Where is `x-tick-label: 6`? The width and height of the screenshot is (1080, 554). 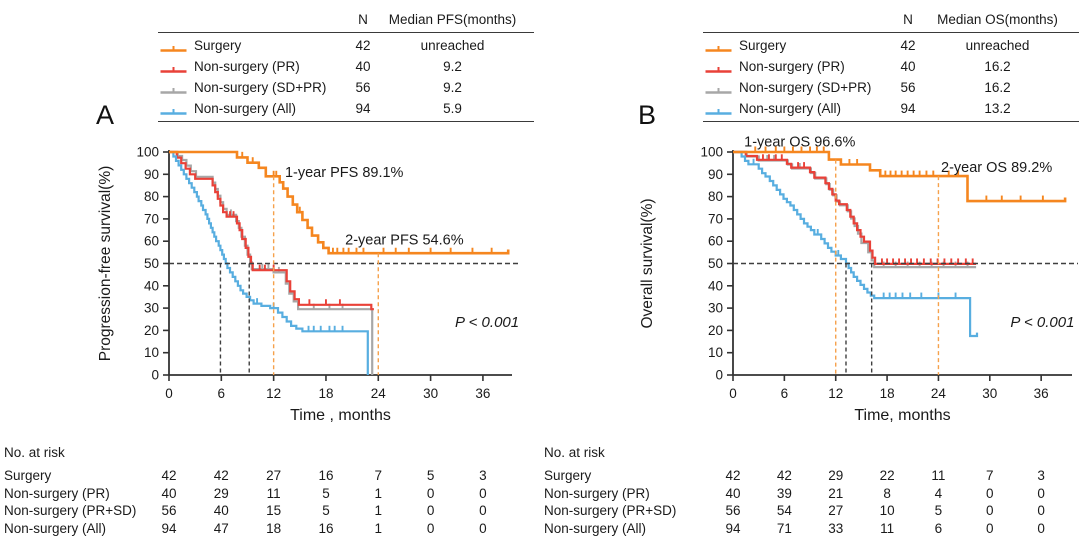 x-tick-label: 6 is located at coordinates (785, 393).